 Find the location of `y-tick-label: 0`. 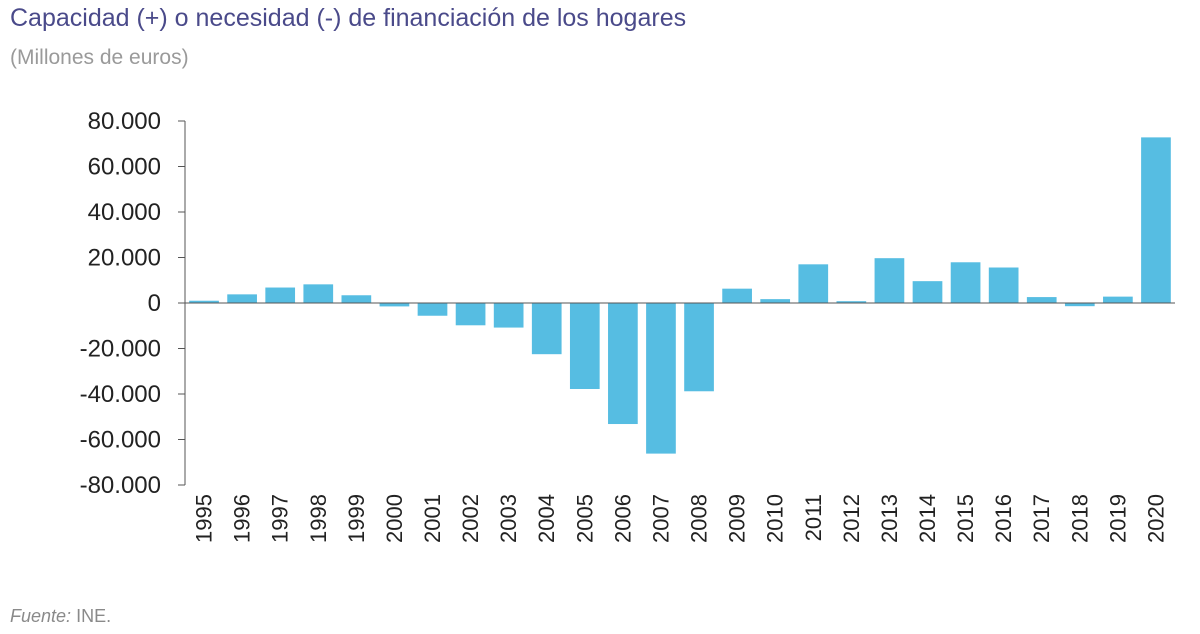

y-tick-label: 0 is located at coordinates (154, 303).